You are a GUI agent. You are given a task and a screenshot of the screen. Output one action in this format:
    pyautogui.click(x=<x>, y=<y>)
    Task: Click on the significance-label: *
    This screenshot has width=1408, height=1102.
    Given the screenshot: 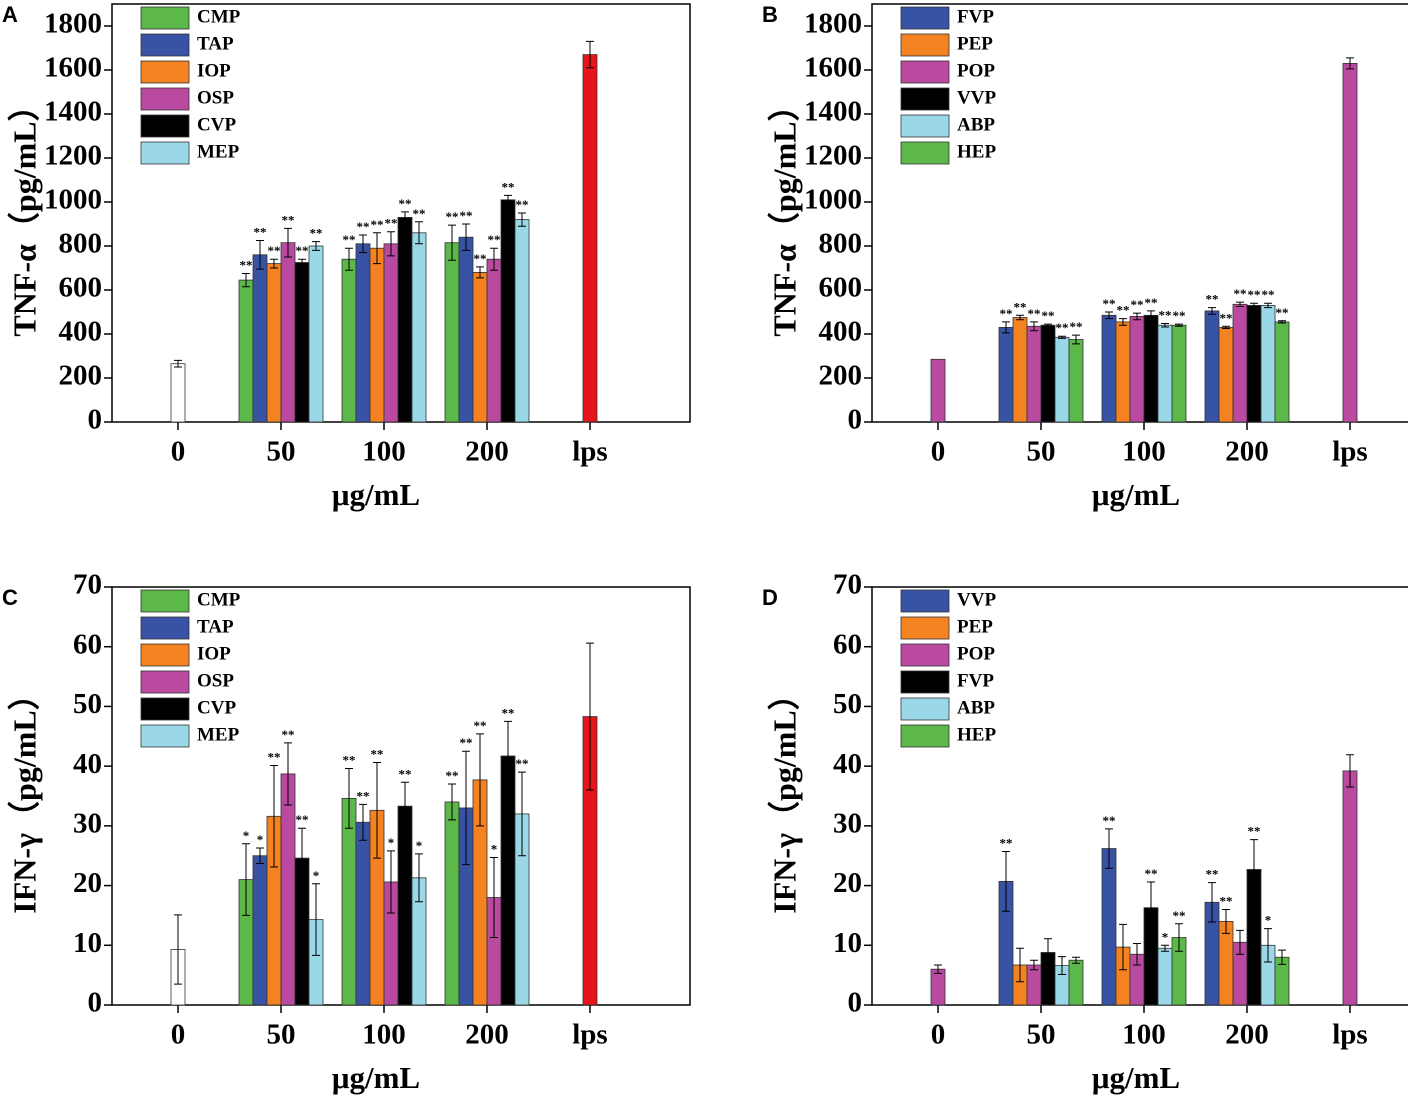 What is the action you would take?
    pyautogui.click(x=246, y=835)
    